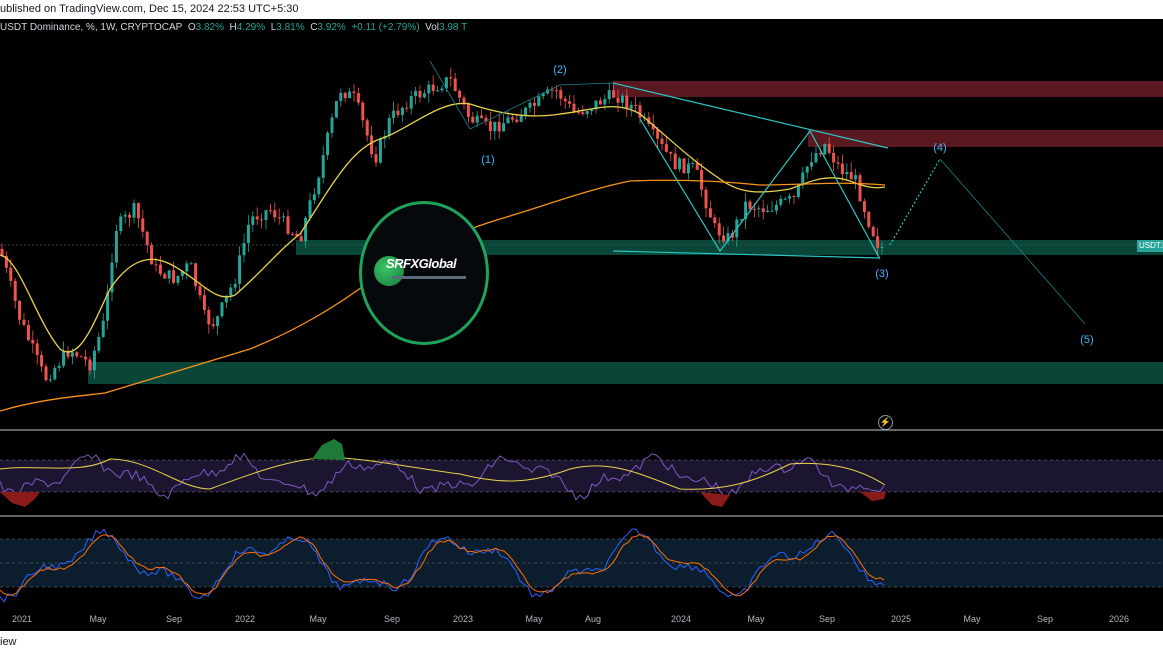  Describe the element at coordinates (251, 27) in the screenshot. I see `high-value: 4.29%` at that location.